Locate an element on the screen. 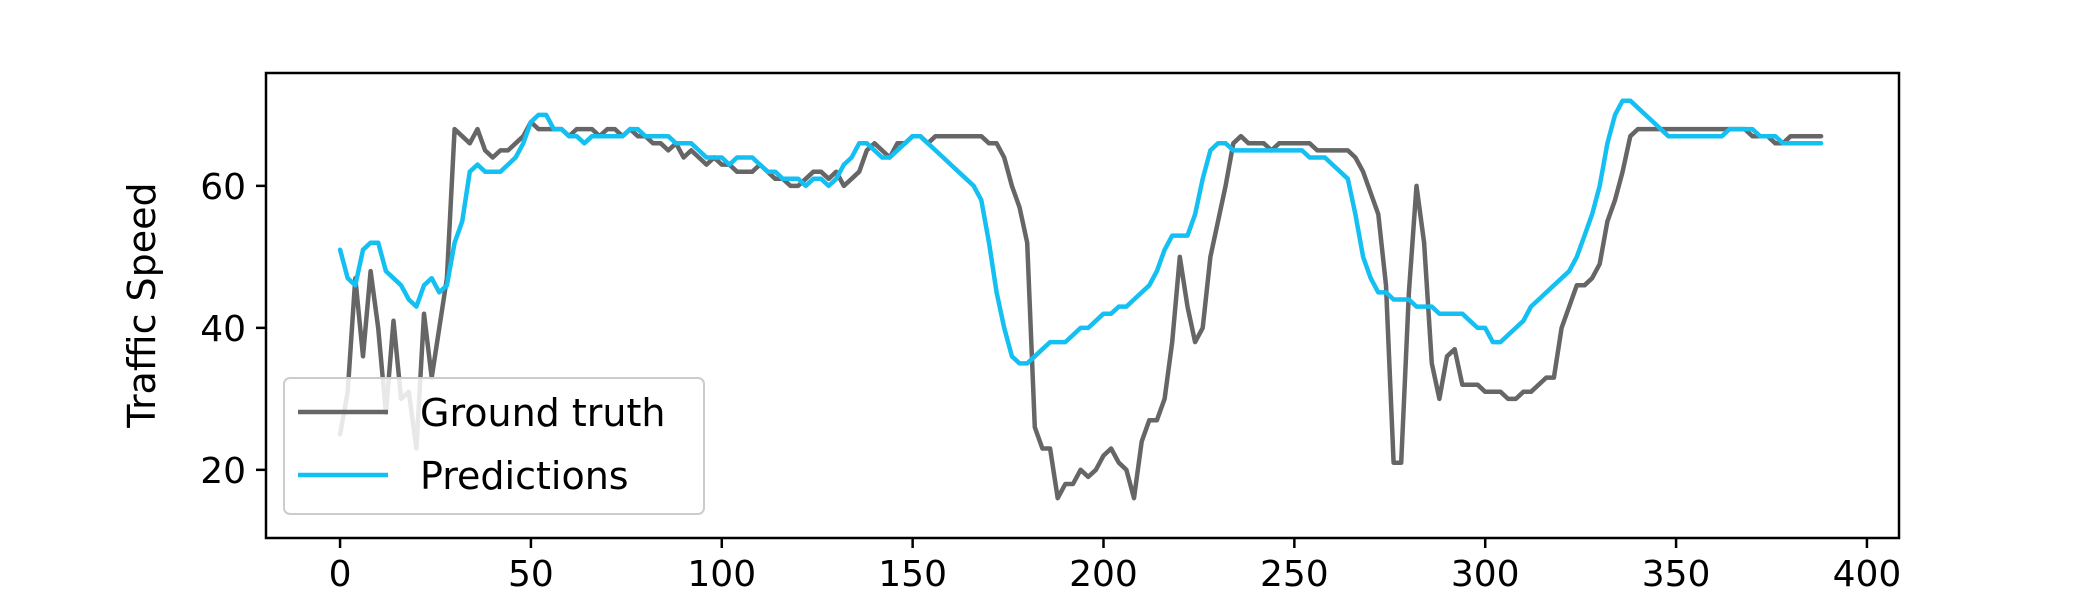 This screenshot has width=2100, height=600. x-axis: 0 50 100 150 200 250 300 350 400 is located at coordinates (1115, 566).